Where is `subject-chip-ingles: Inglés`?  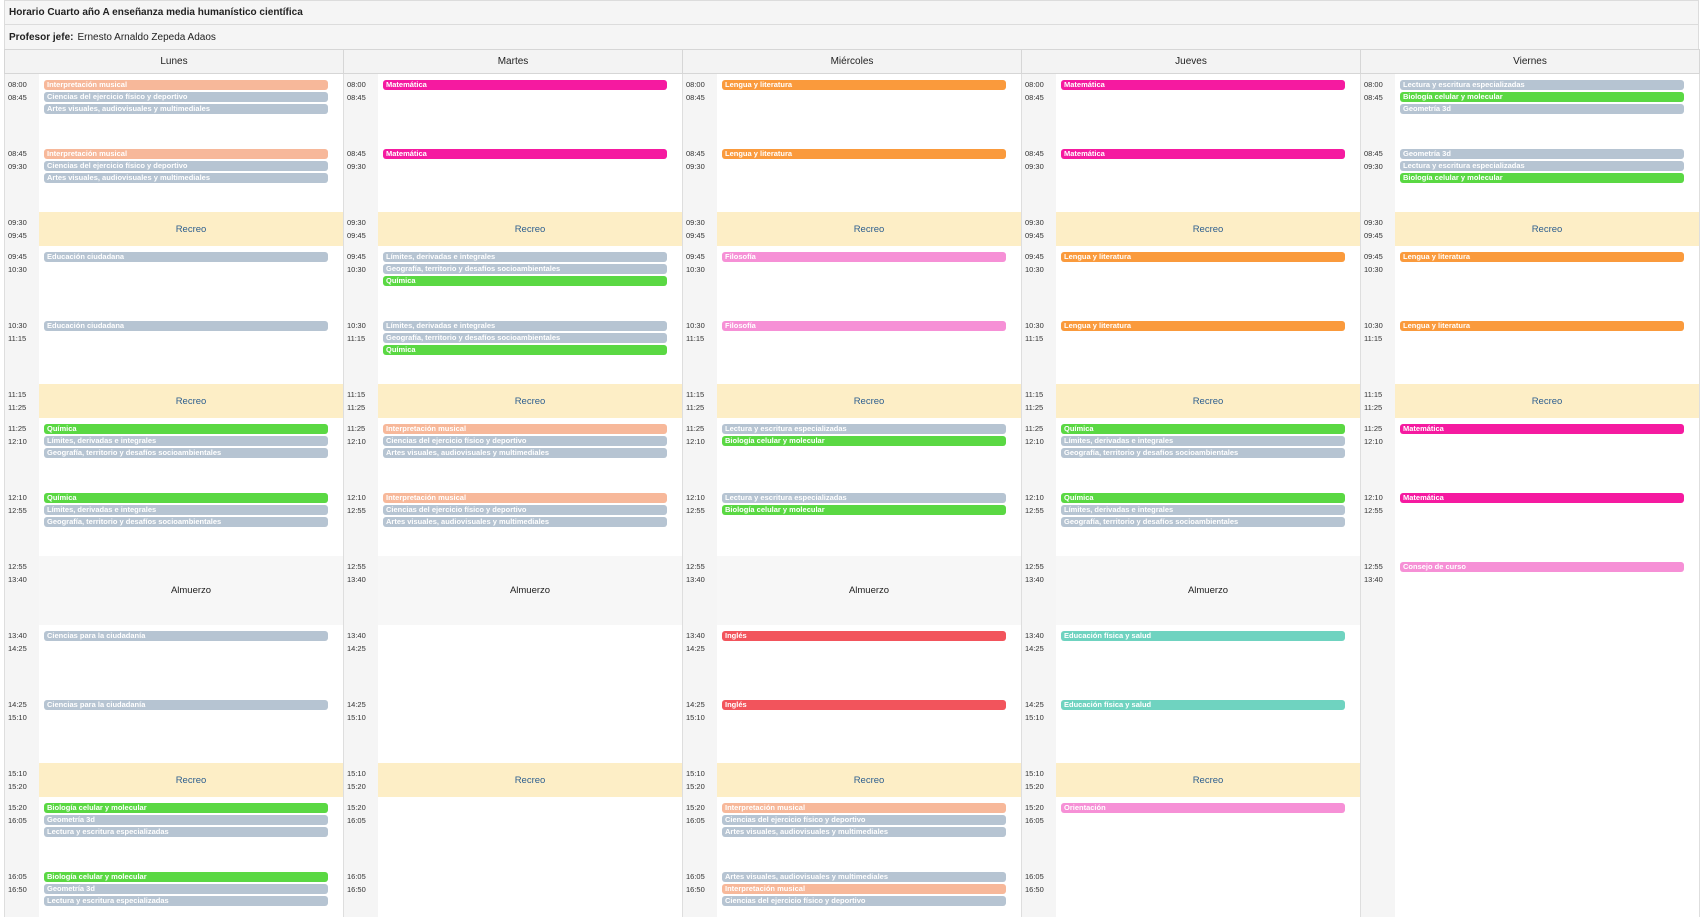
subject-chip-ingles: Inglés is located at coordinates (864, 636).